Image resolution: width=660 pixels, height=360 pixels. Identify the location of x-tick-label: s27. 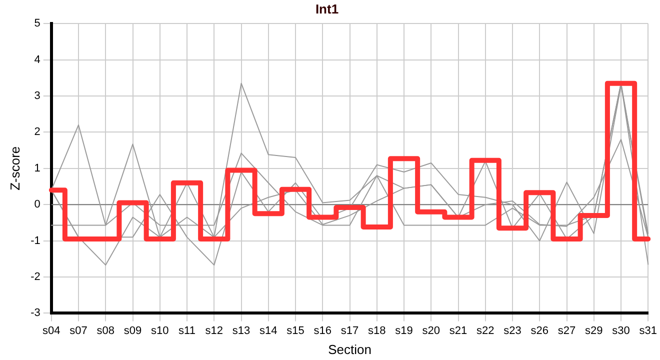
(567, 330).